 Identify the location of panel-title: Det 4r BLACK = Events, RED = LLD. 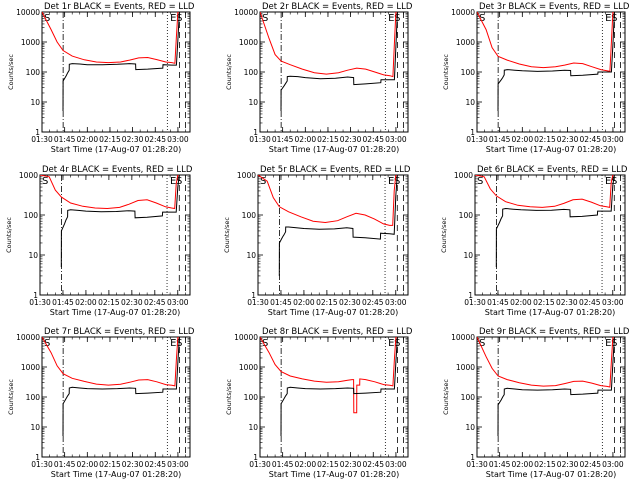
(117, 170).